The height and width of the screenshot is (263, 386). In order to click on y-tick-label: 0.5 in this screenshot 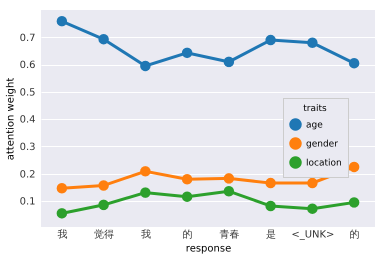, I will do `click(28, 92)`.